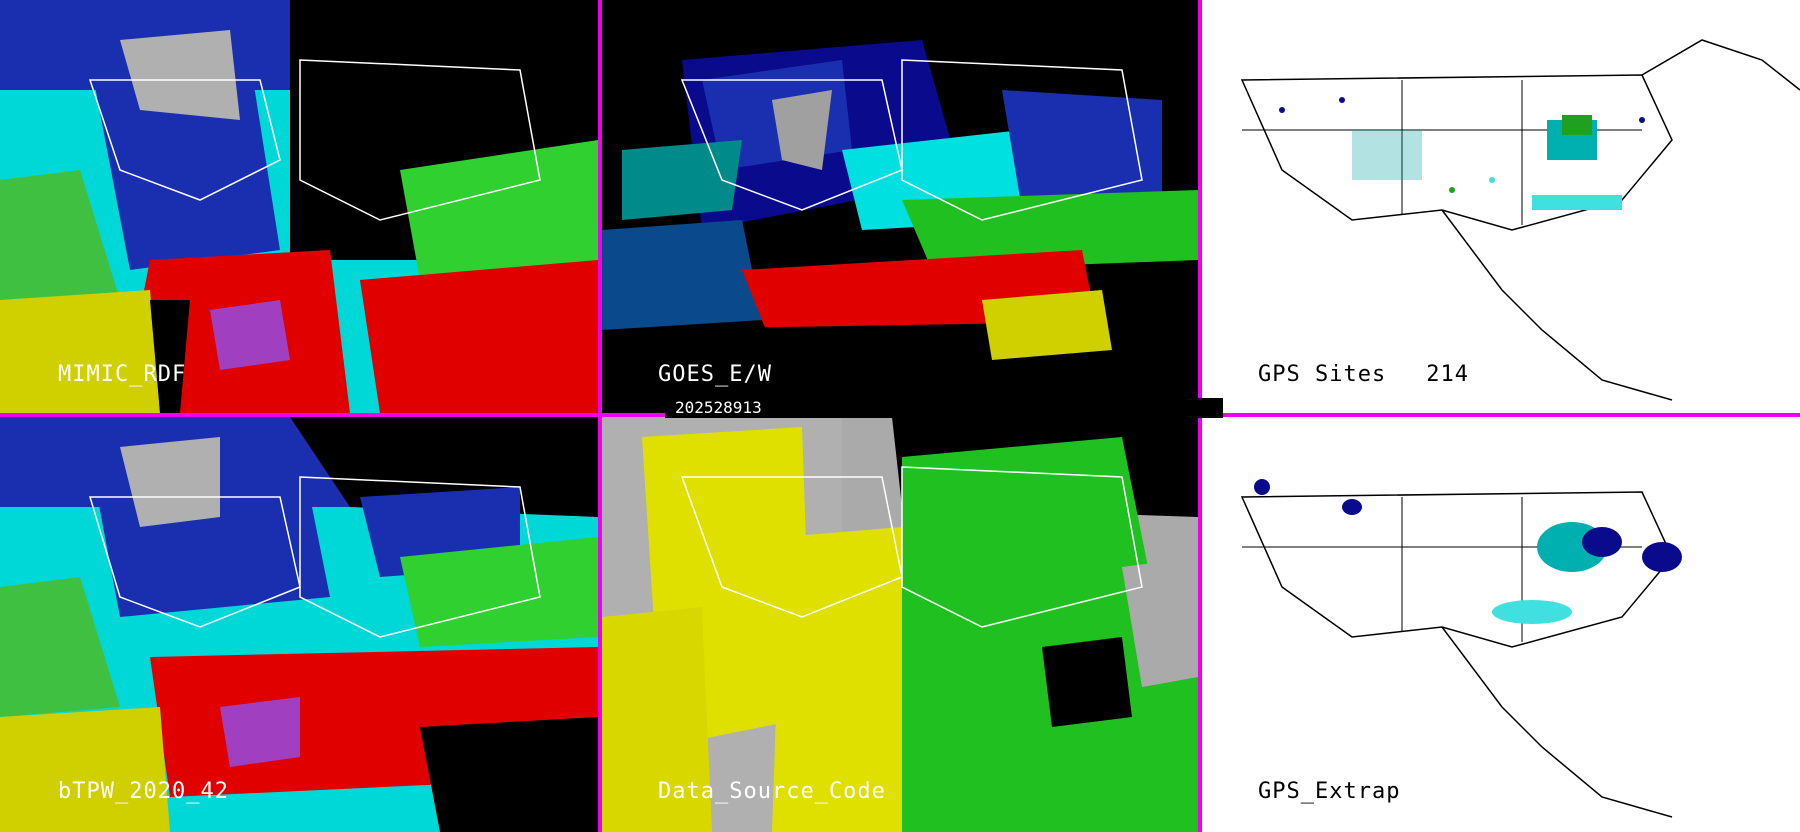 The image size is (1800, 832). Describe the element at coordinates (1329, 791) in the screenshot. I see `panel-label: GPS_Extrap` at that location.